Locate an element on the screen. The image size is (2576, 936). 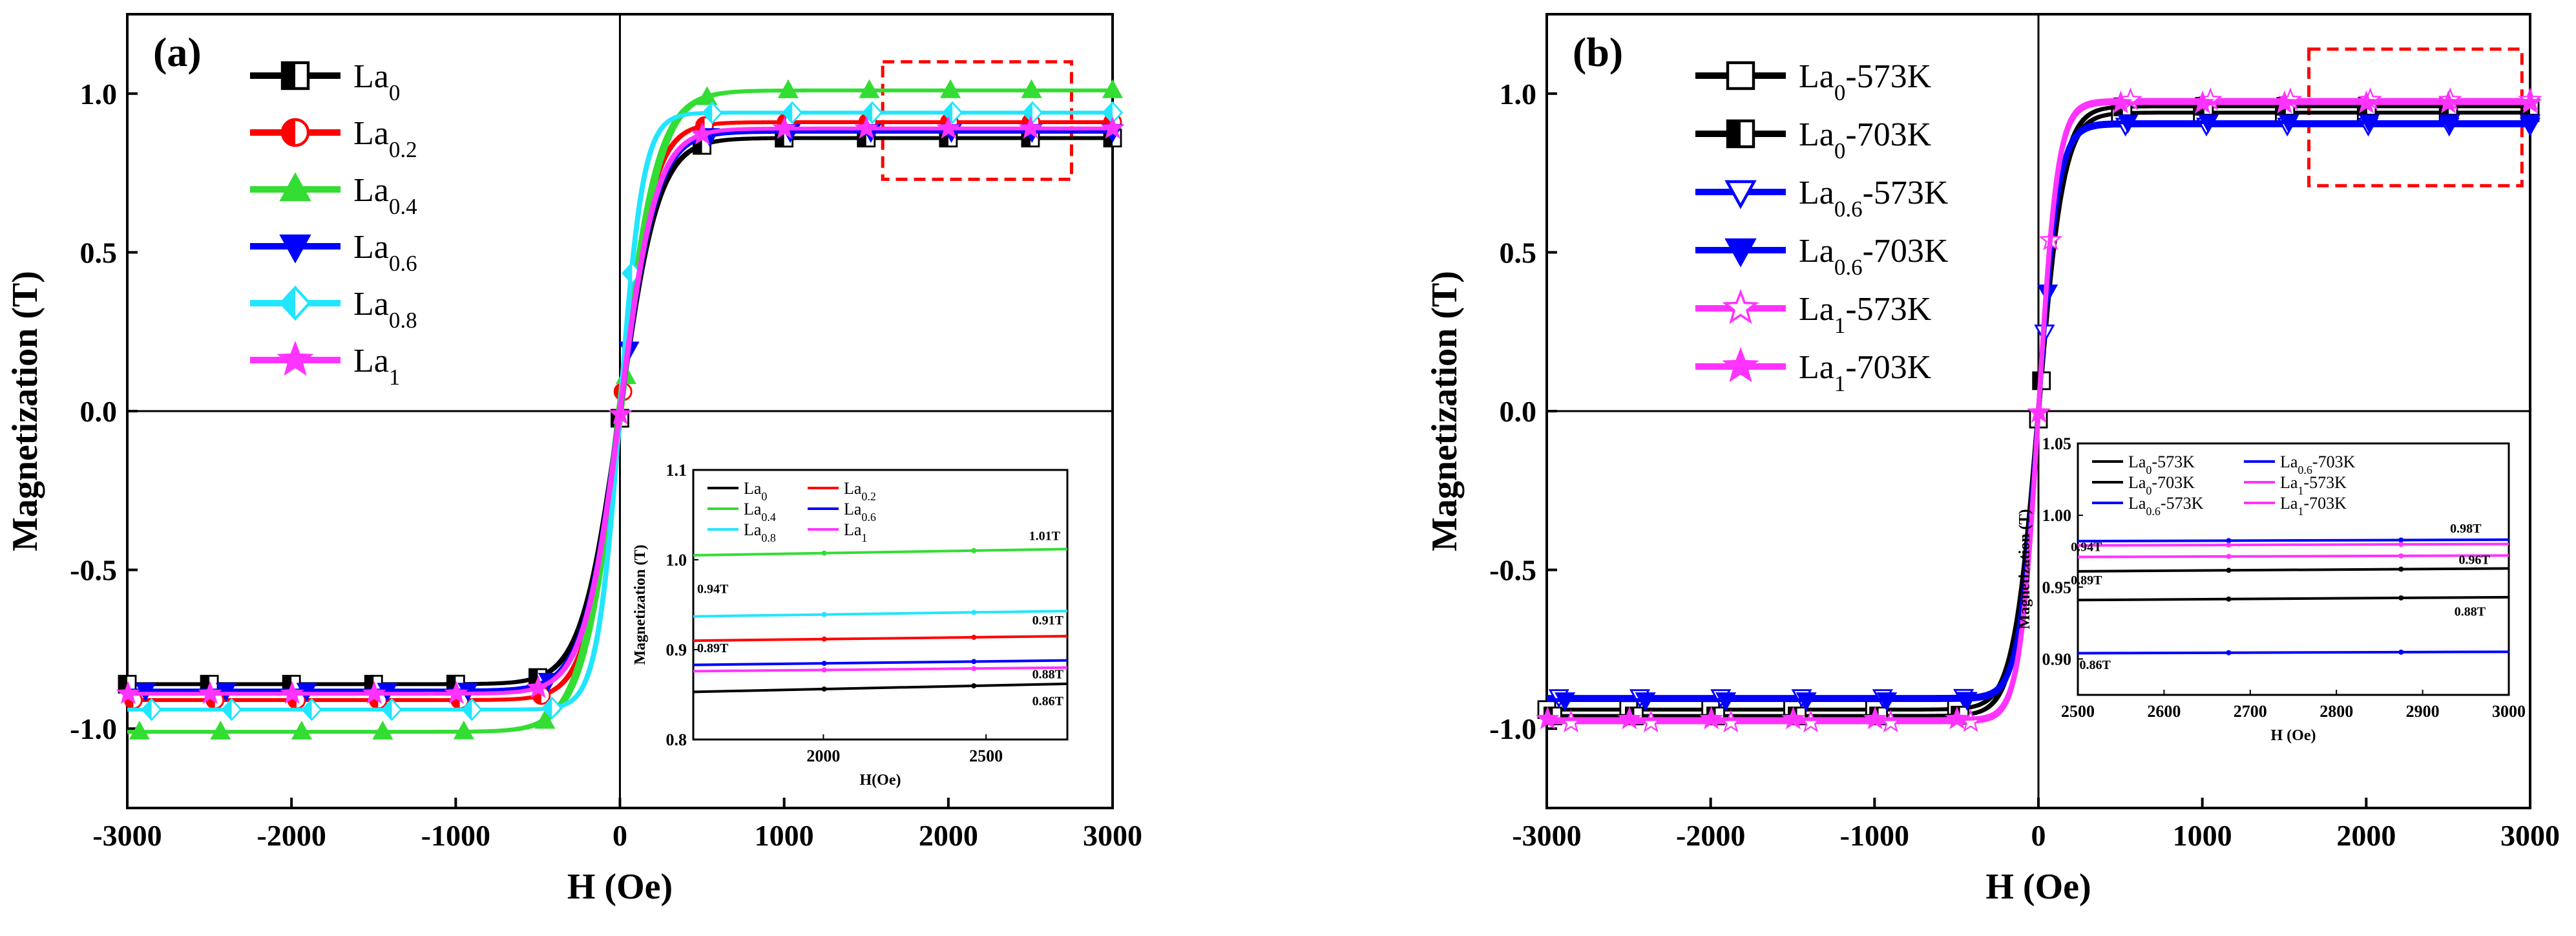
x-tick-label: 0 is located at coordinates (620, 836).